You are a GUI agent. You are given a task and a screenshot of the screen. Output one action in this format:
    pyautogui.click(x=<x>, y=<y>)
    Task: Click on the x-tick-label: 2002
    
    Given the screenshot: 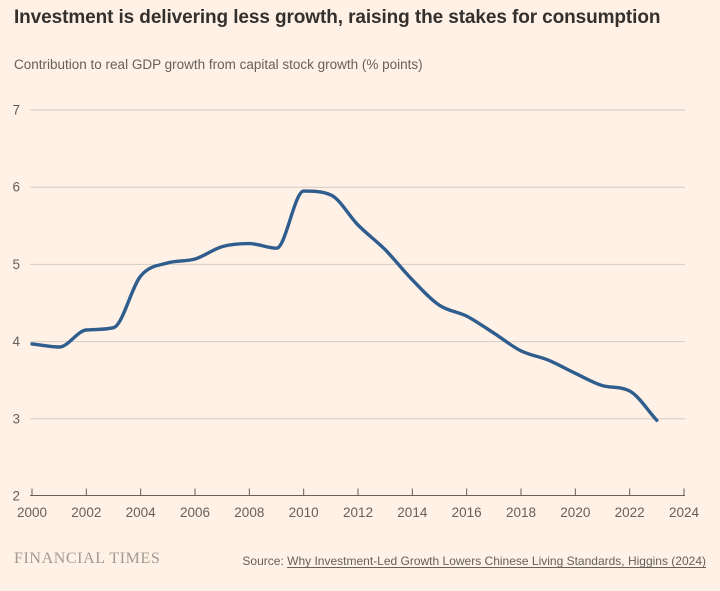 What is the action you would take?
    pyautogui.click(x=86, y=512)
    